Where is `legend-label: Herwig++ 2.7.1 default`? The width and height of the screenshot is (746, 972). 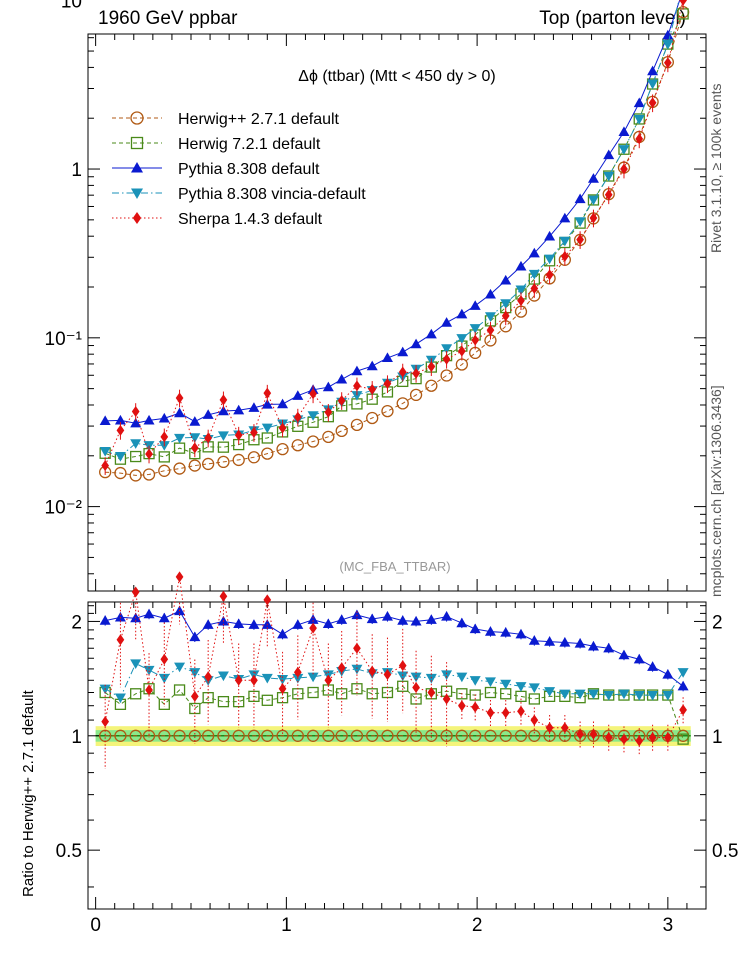
legend-label: Herwig++ 2.7.1 default is located at coordinates (259, 119).